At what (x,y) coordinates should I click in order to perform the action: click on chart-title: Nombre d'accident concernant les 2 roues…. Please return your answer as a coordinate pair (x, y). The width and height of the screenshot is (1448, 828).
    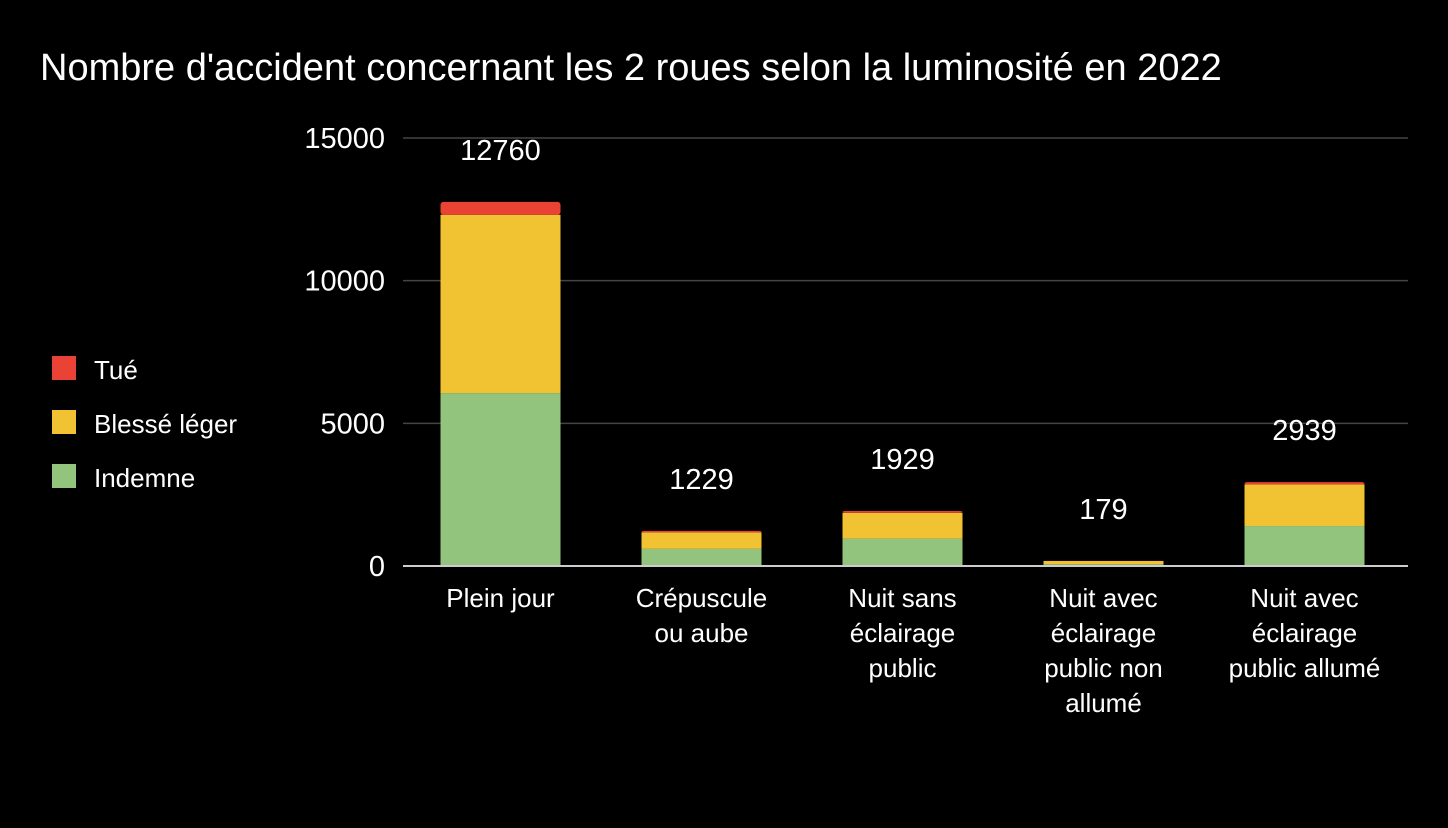
    Looking at the image, I should click on (631, 68).